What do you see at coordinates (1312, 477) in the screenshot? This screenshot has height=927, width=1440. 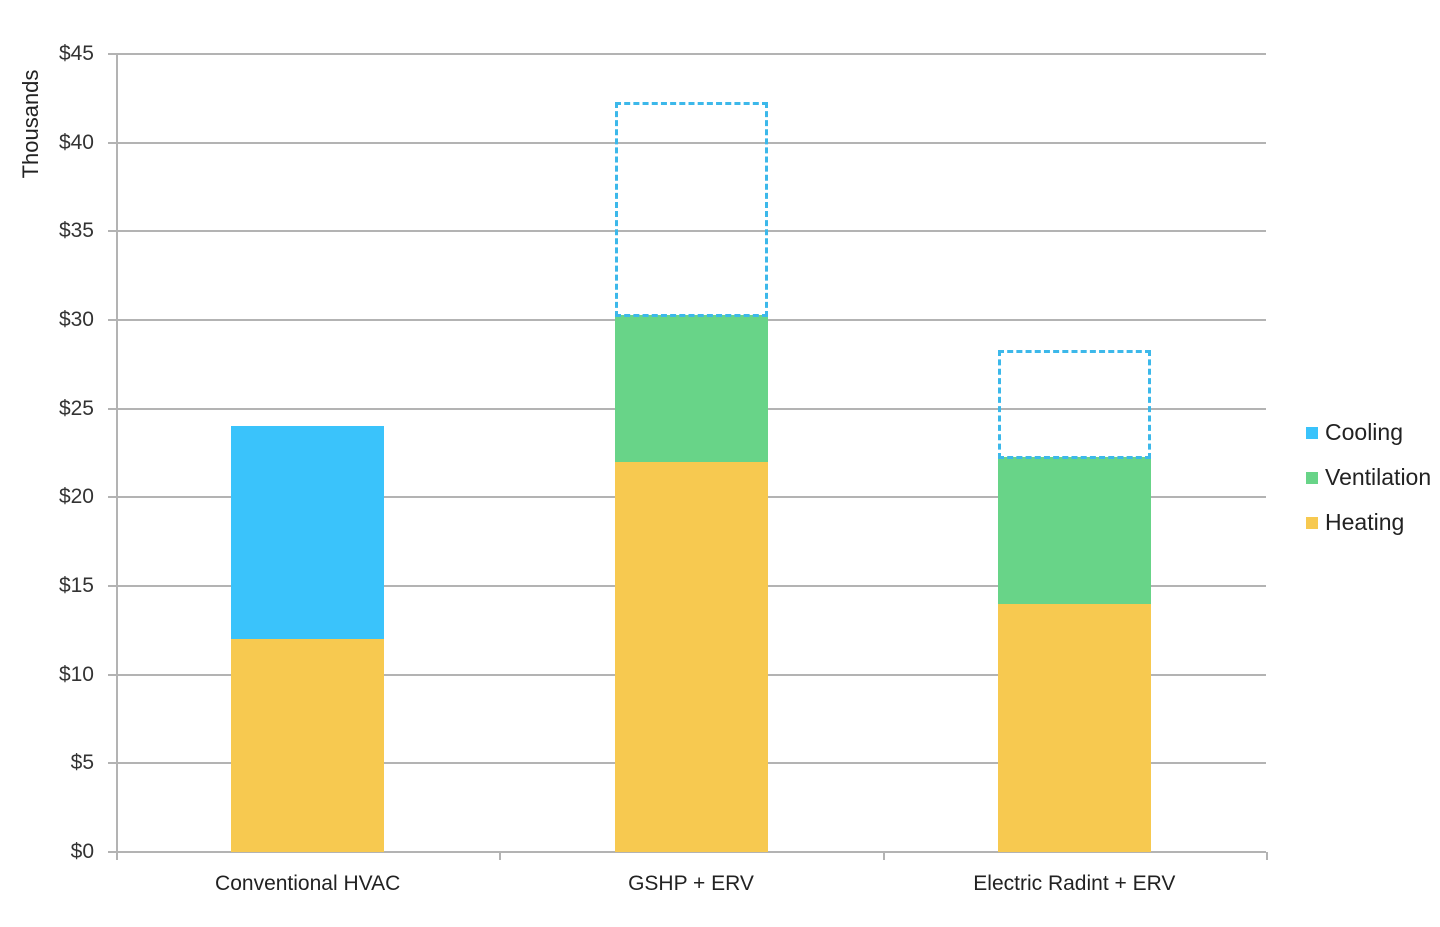 I see `ventilation-swatch-icon` at bounding box center [1312, 477].